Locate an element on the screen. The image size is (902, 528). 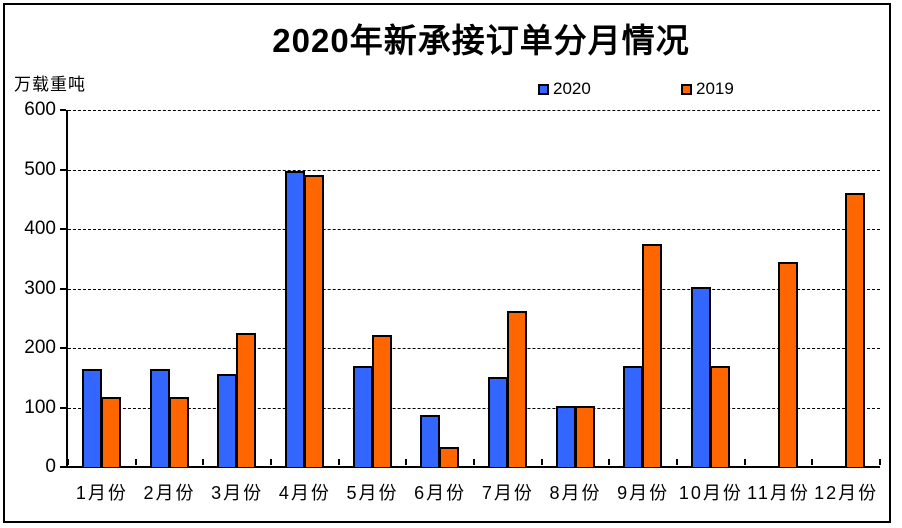
bar-2019-6月份 is located at coordinates (449, 457).